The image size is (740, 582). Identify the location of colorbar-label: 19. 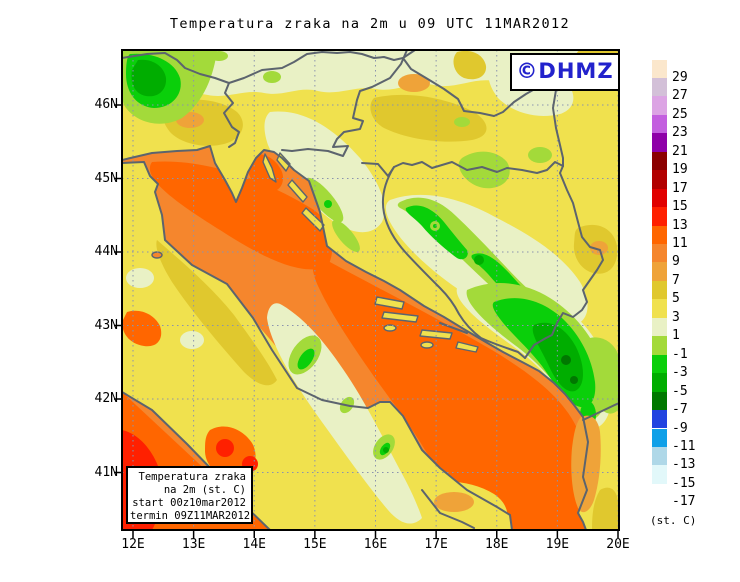
(680, 170).